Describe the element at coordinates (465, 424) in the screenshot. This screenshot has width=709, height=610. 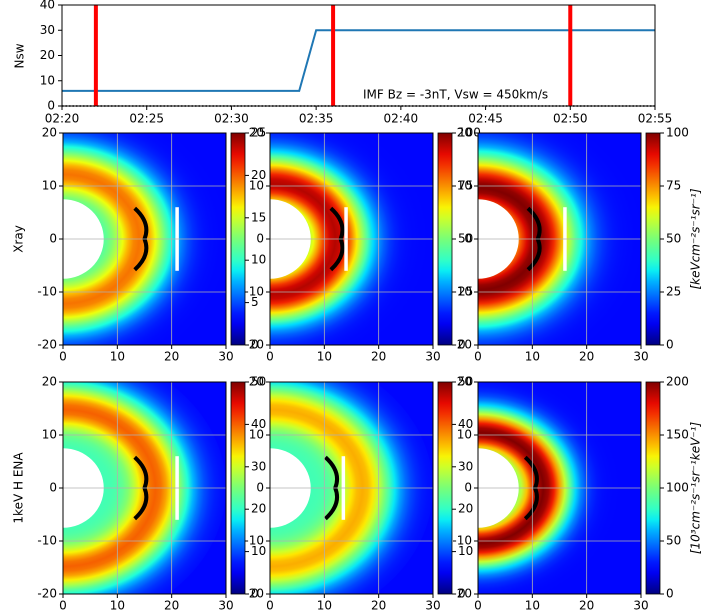
I see `colorbar-tick-label: 40` at that location.